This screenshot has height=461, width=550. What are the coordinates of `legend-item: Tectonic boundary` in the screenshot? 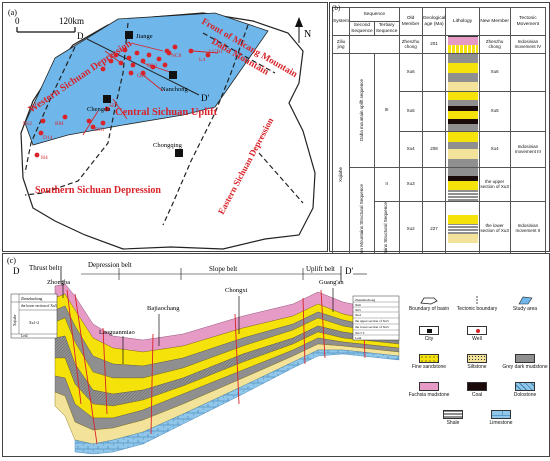 It's located at (477, 304).